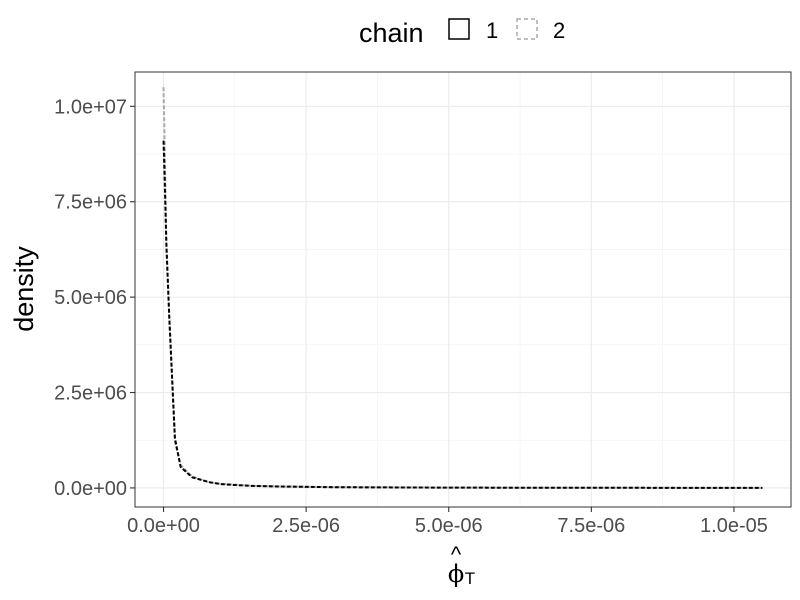 This screenshot has width=800, height=600. Describe the element at coordinates (24, 289) in the screenshot. I see `y-axis-title: density` at that location.